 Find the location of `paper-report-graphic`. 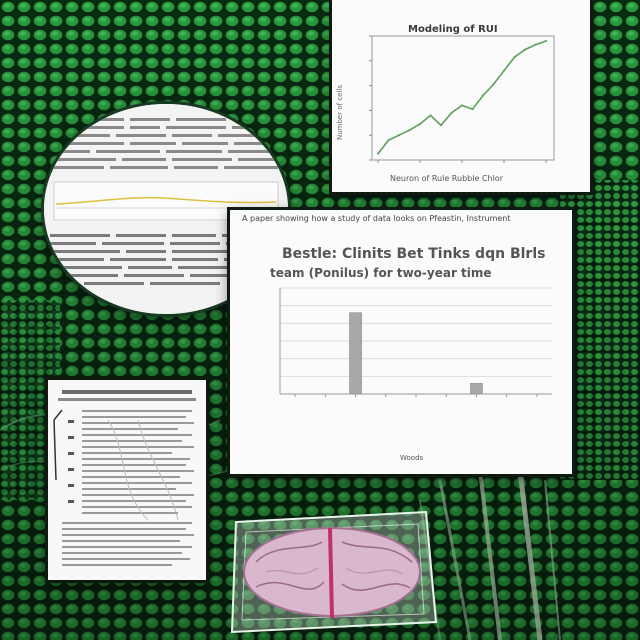

paper-report-graphic is located at coordinates (127, 480).